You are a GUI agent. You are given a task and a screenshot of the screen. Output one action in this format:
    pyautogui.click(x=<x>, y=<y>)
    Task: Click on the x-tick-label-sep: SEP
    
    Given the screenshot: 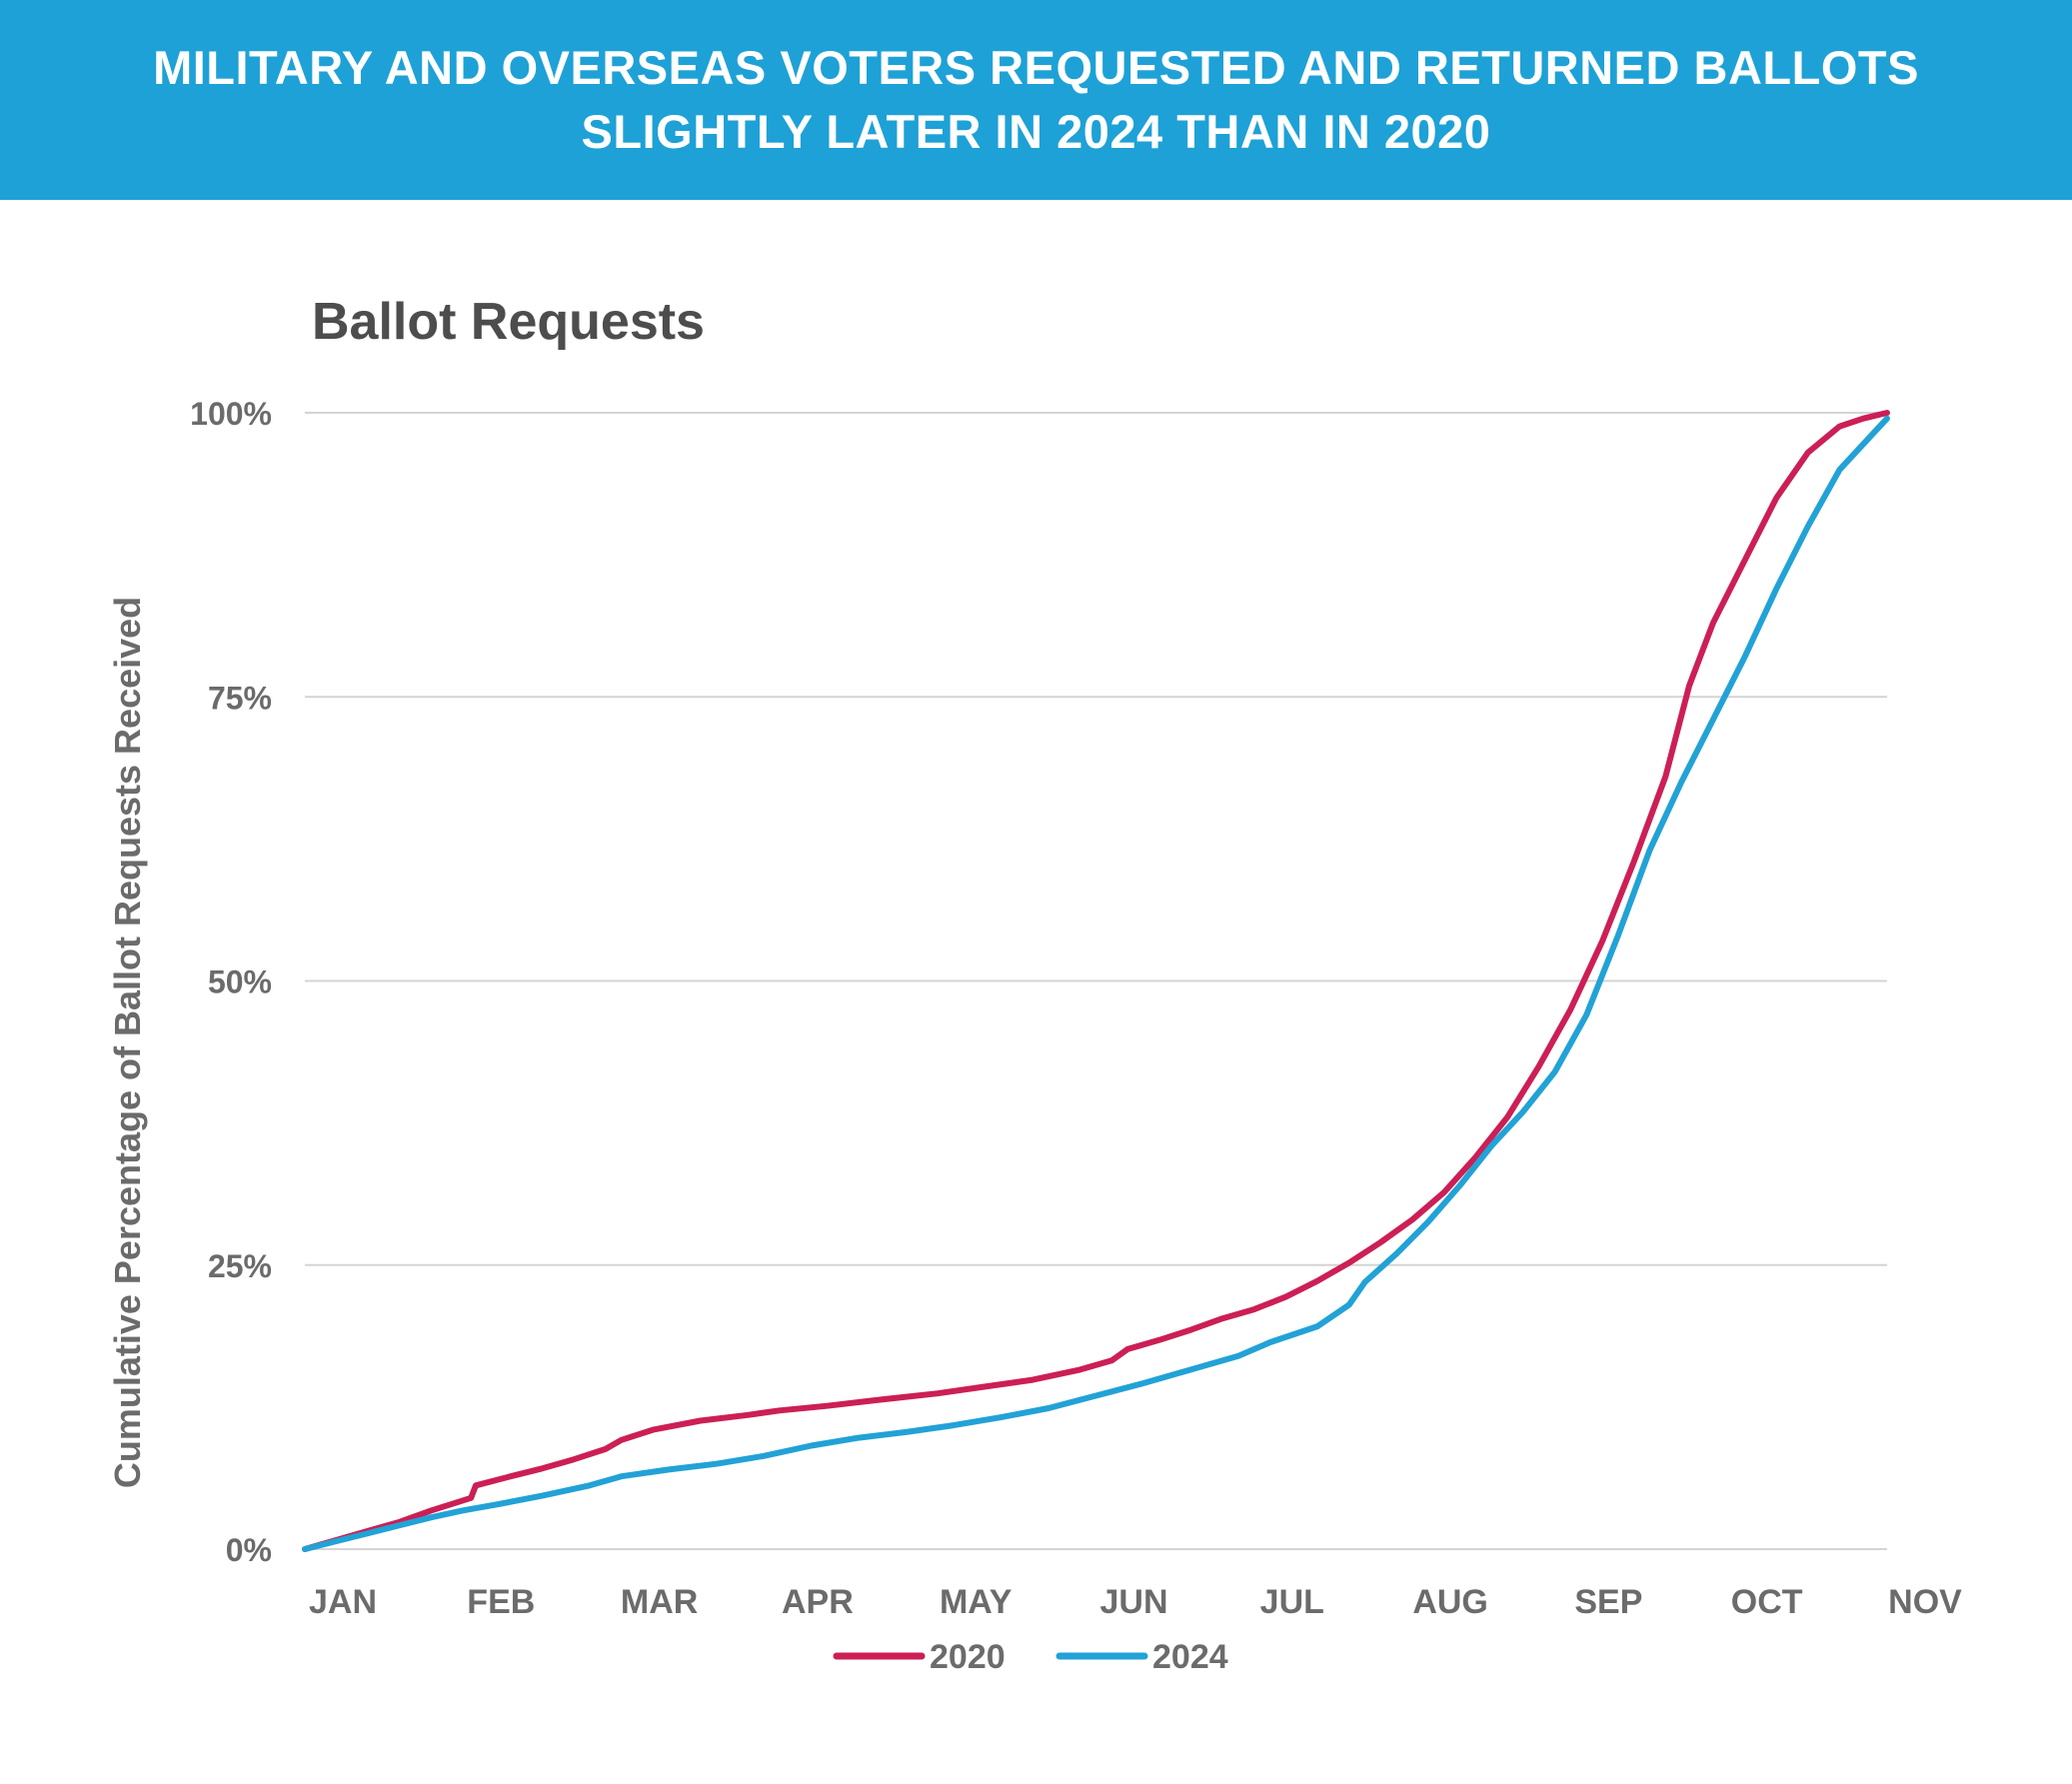 What is the action you would take?
    pyautogui.click(x=1608, y=1602)
    